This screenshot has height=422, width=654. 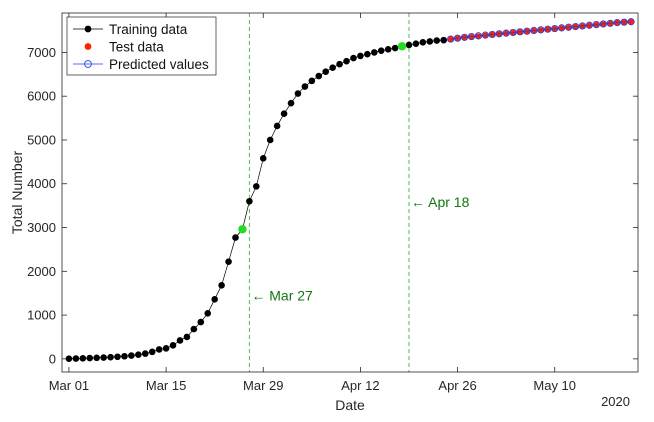 I want to click on x-tick-labels: Mar 01 Mar 15 Mar 29 Apr 12 Apr 26 May 10, so click(x=312, y=385).